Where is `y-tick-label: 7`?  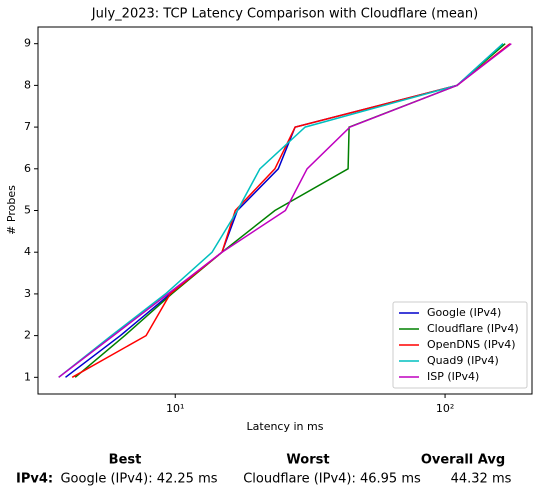
y-tick-label: 7 is located at coordinates (27, 126).